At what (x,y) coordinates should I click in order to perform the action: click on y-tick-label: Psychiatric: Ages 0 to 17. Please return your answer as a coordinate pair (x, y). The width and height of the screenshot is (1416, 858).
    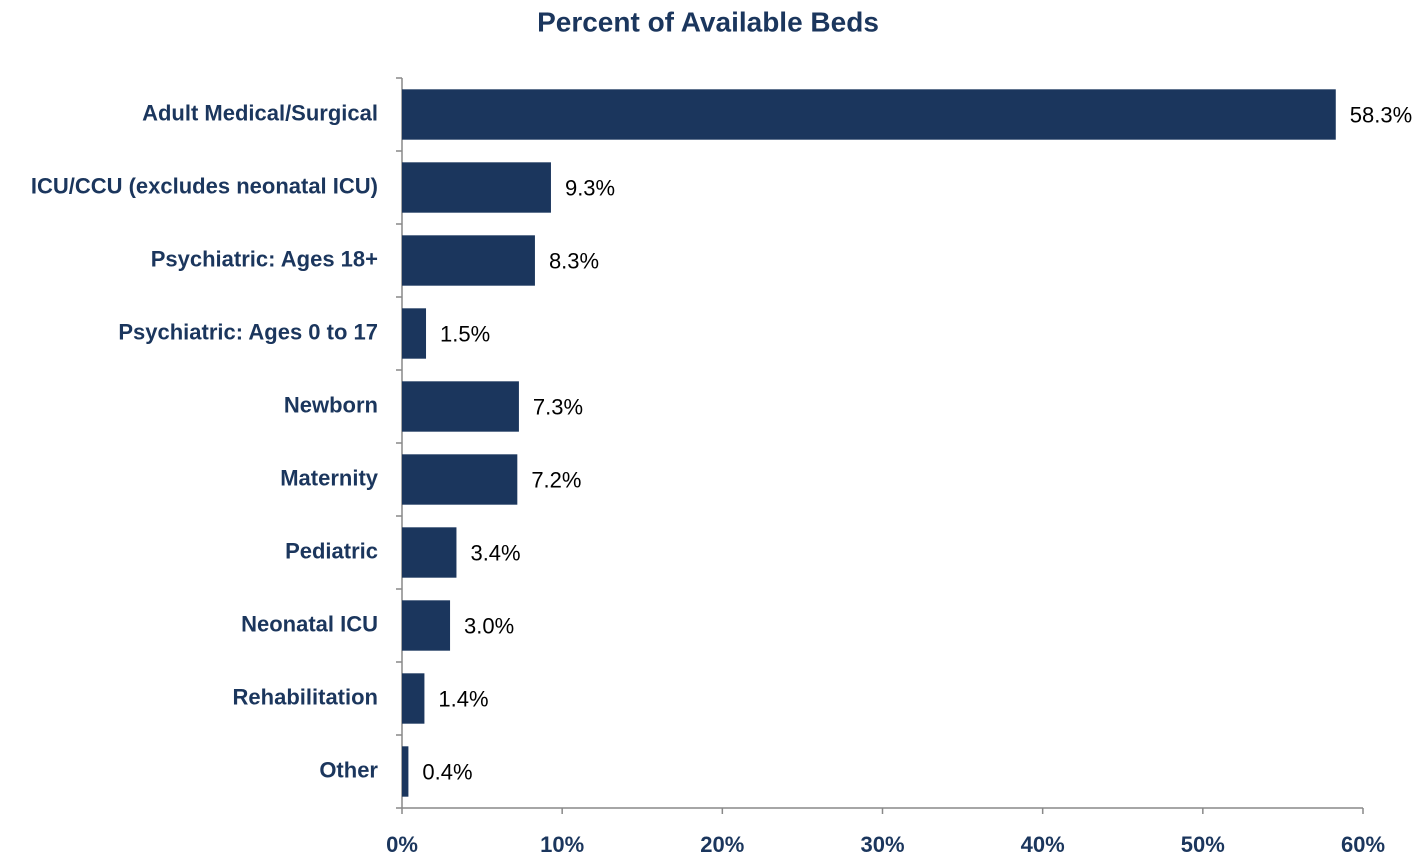
    Looking at the image, I should click on (248, 331).